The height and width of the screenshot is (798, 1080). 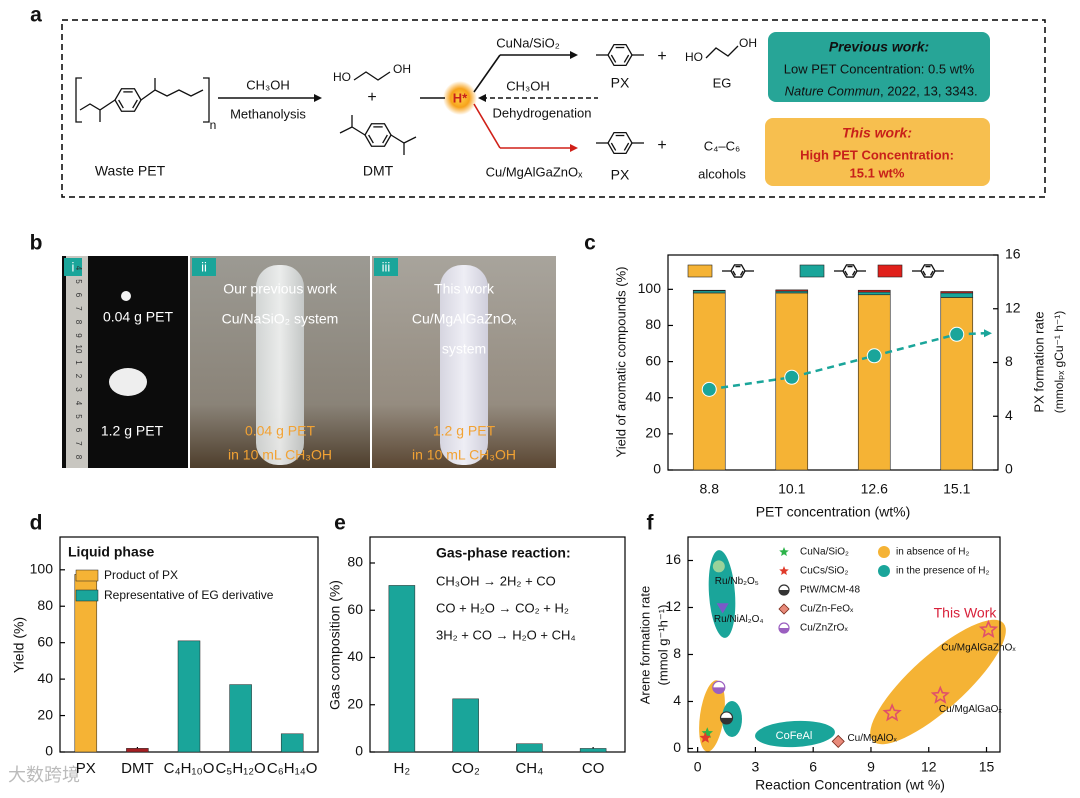 What do you see at coordinates (206, 100) in the screenshot?
I see `bracket` at bounding box center [206, 100].